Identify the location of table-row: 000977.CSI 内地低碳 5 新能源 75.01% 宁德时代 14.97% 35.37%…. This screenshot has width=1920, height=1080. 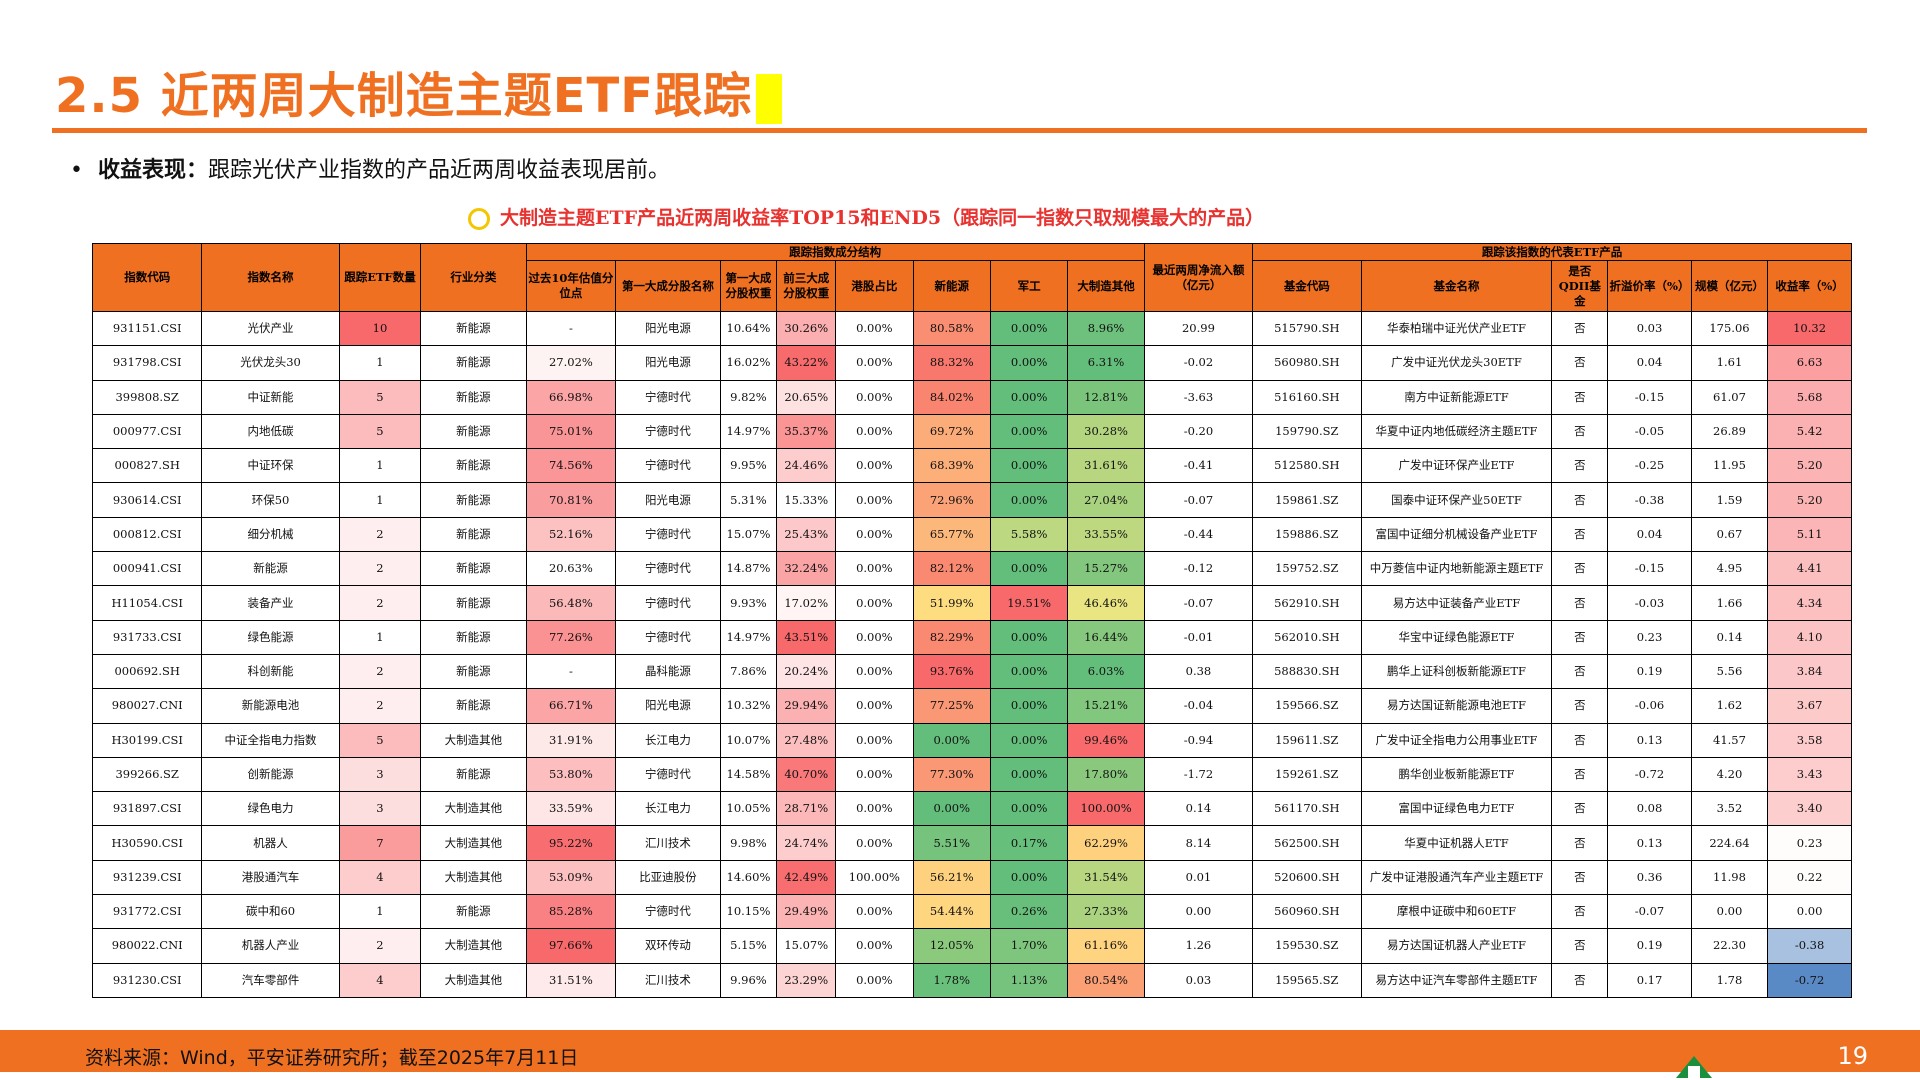
(971, 431).